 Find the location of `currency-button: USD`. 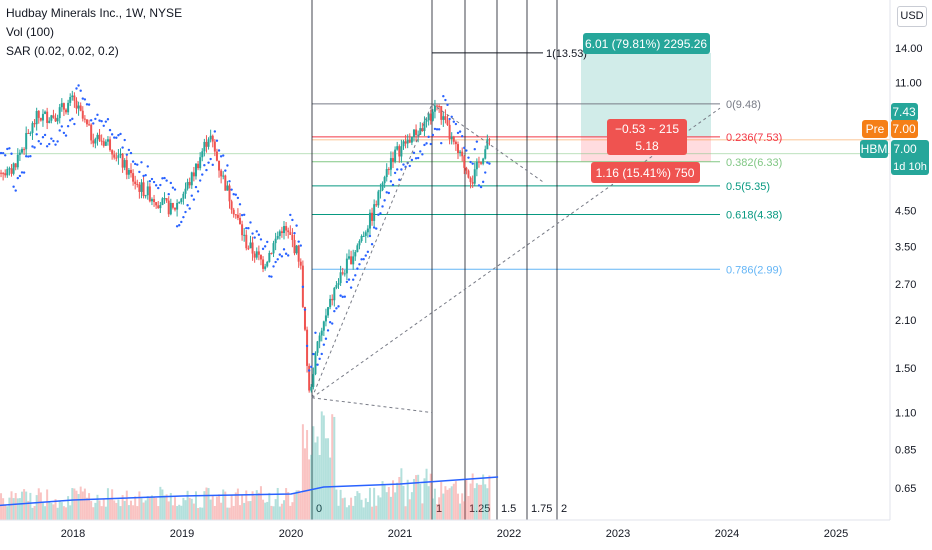

currency-button: USD is located at coordinates (912, 16).